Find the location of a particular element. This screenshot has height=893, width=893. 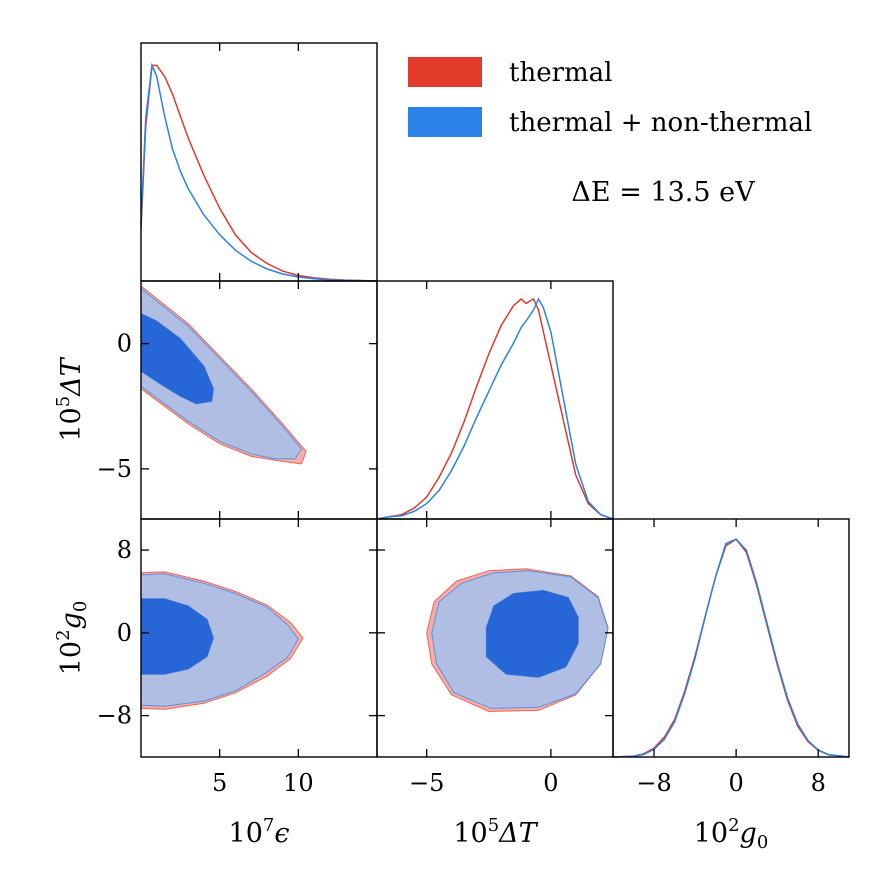

panel-deltaT-marginal is located at coordinates (495, 400).